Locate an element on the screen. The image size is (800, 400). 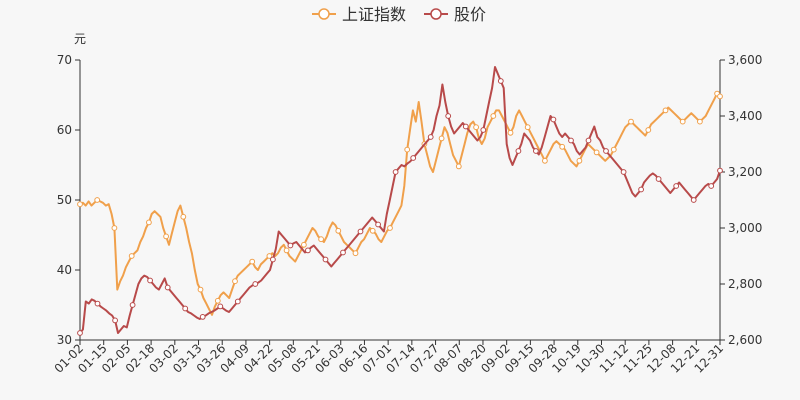
y-right-tick-label: 3,200 is located at coordinates (745, 172).